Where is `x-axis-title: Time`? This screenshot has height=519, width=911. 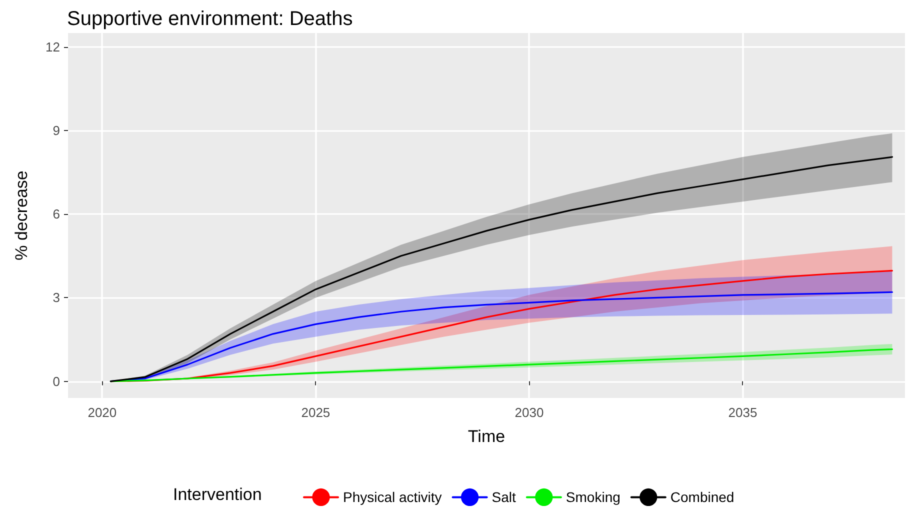
x-axis-title: Time is located at coordinates (487, 436).